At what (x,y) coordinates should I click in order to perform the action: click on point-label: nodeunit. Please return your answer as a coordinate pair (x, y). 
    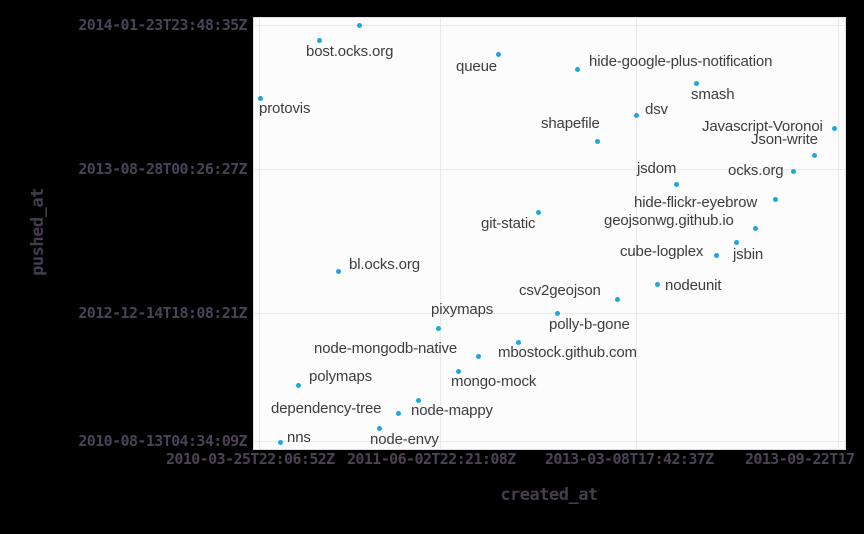
    Looking at the image, I should click on (693, 285).